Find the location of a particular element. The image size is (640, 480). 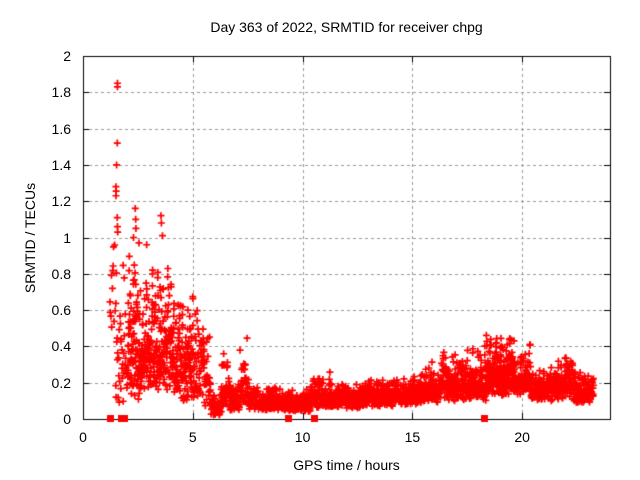

y-tick-label: 0.4 is located at coordinates (61, 346).